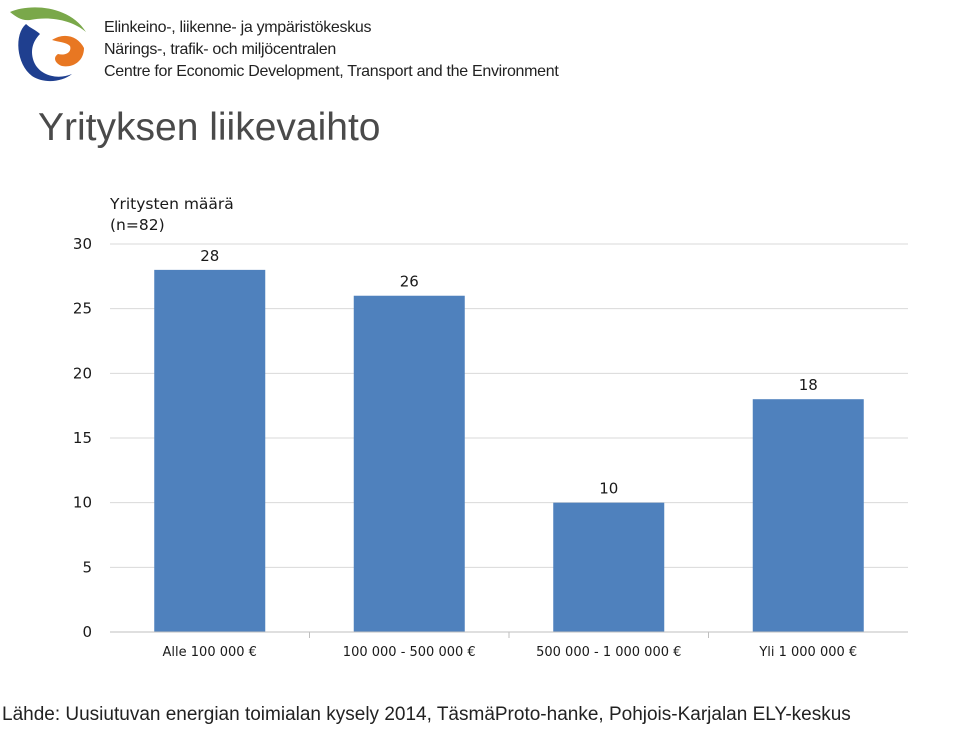  Describe the element at coordinates (209, 127) in the screenshot. I see `page-title: Yrityksen liikevaihto` at that location.